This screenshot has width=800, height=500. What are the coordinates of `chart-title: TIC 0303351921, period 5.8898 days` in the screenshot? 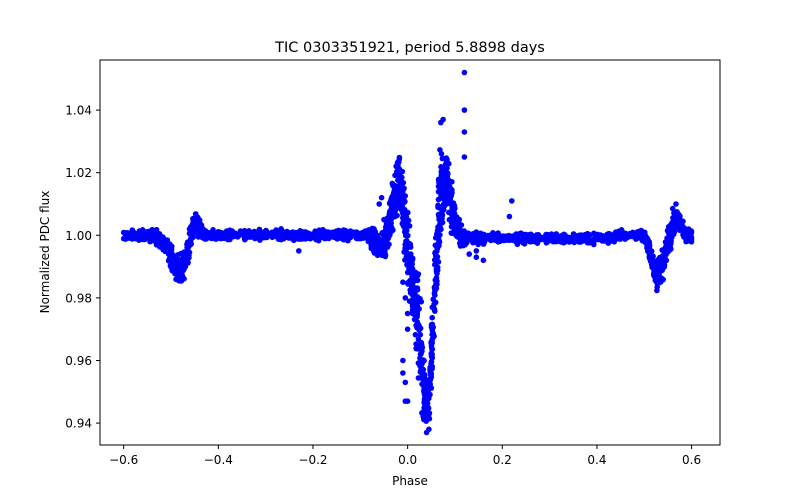 It's located at (409, 48).